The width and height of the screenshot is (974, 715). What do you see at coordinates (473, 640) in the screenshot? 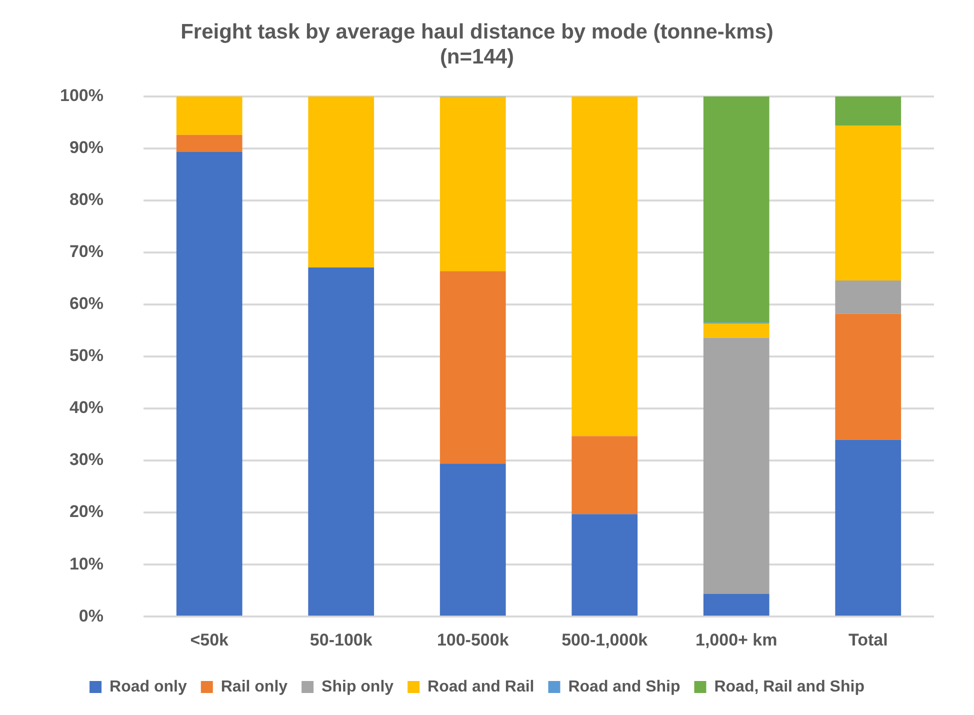
I see `x-tick-label: 100-500k` at bounding box center [473, 640].